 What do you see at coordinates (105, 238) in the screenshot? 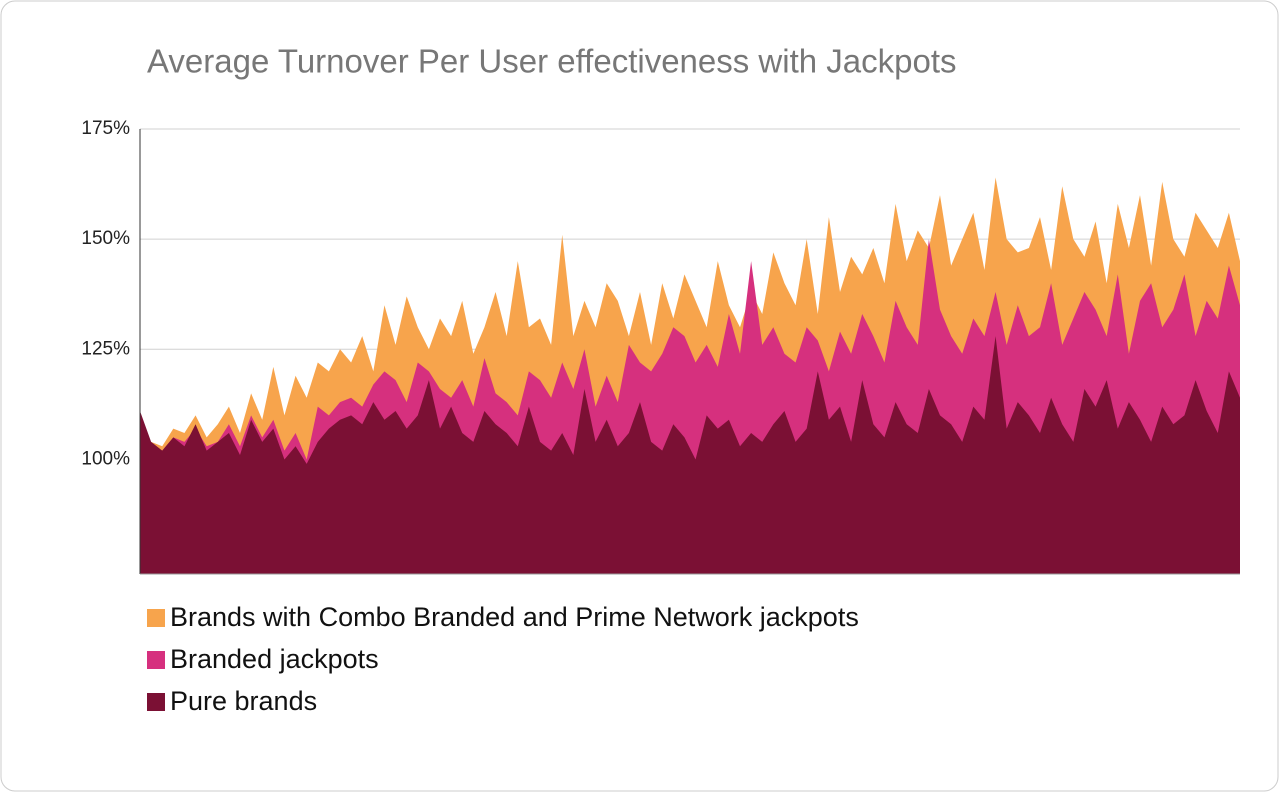
I see `y-tick-label: 150%` at bounding box center [105, 238].